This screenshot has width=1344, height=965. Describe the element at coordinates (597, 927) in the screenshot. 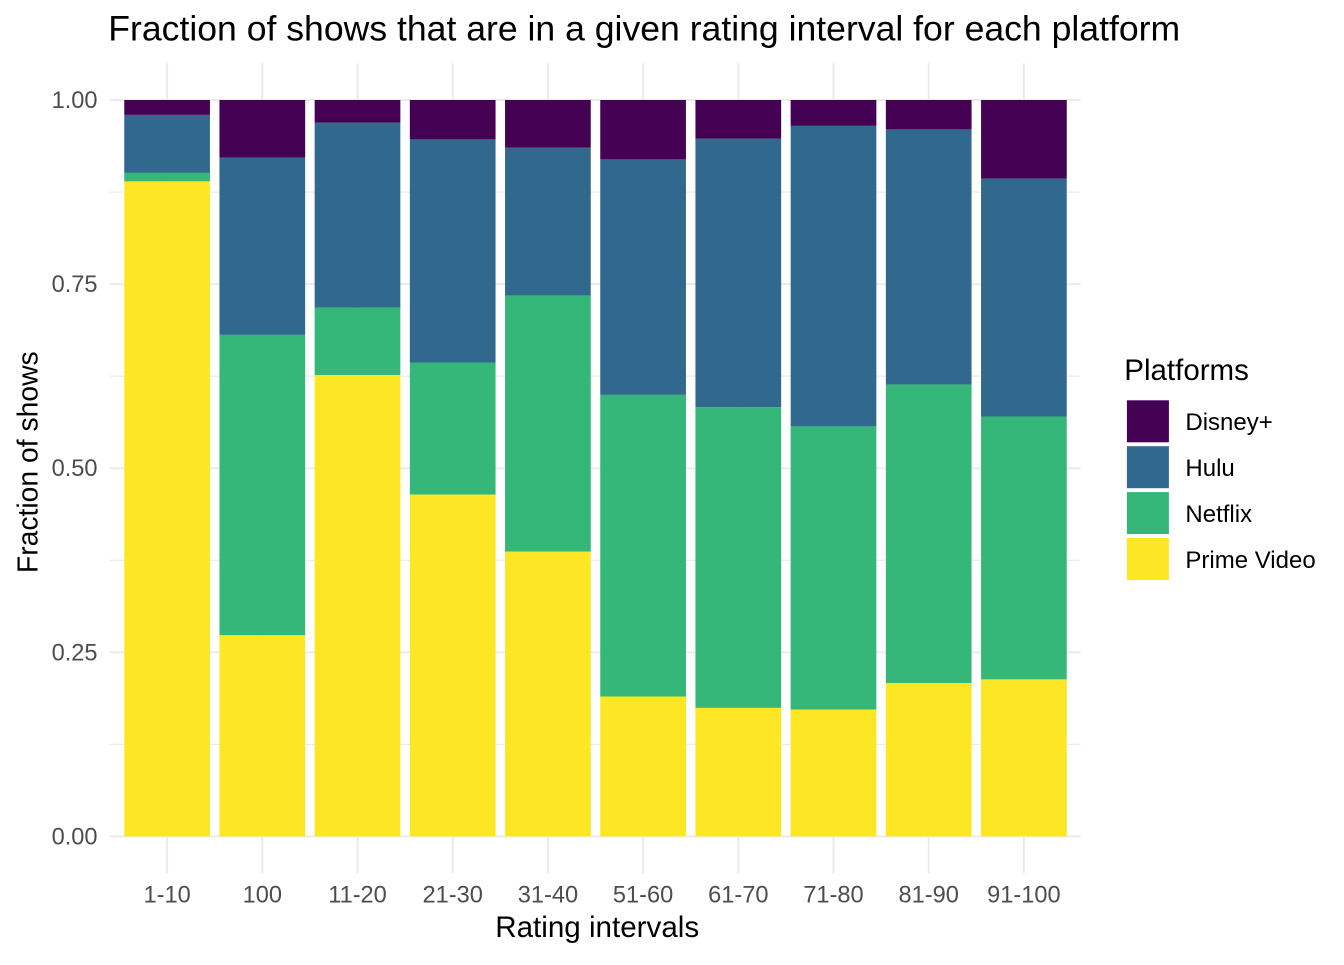

I see `svg-text: Rating intervals` at that location.